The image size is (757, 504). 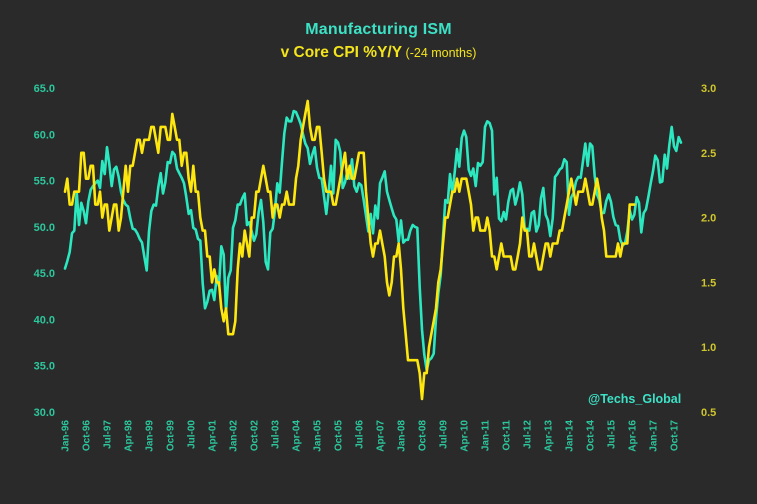 I want to click on chart-subtitle-lag-note: (-24 months), so click(x=439, y=53).